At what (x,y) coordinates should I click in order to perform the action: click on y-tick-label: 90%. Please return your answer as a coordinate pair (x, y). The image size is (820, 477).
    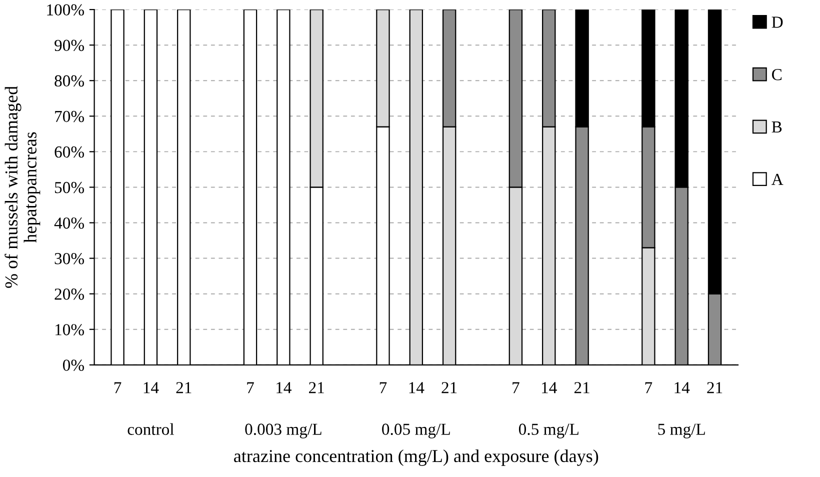
    Looking at the image, I should click on (69, 46).